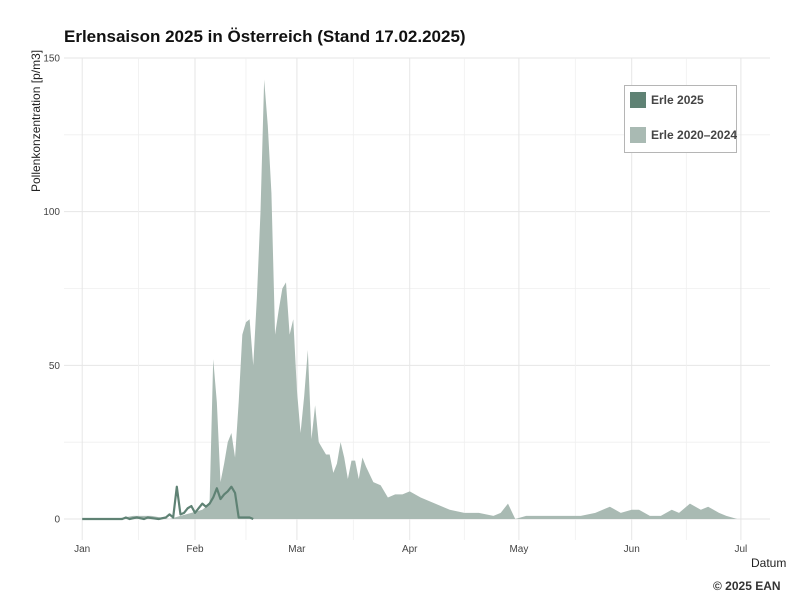  What do you see at coordinates (55, 366) in the screenshot?
I see `y-tick-label: 50` at bounding box center [55, 366].